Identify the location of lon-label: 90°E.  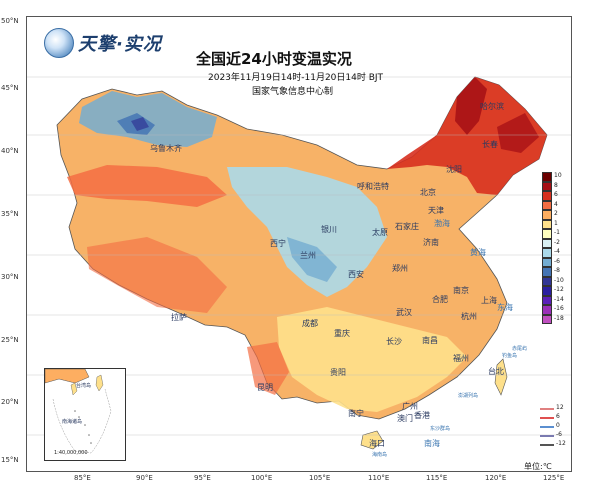
(144, 478).